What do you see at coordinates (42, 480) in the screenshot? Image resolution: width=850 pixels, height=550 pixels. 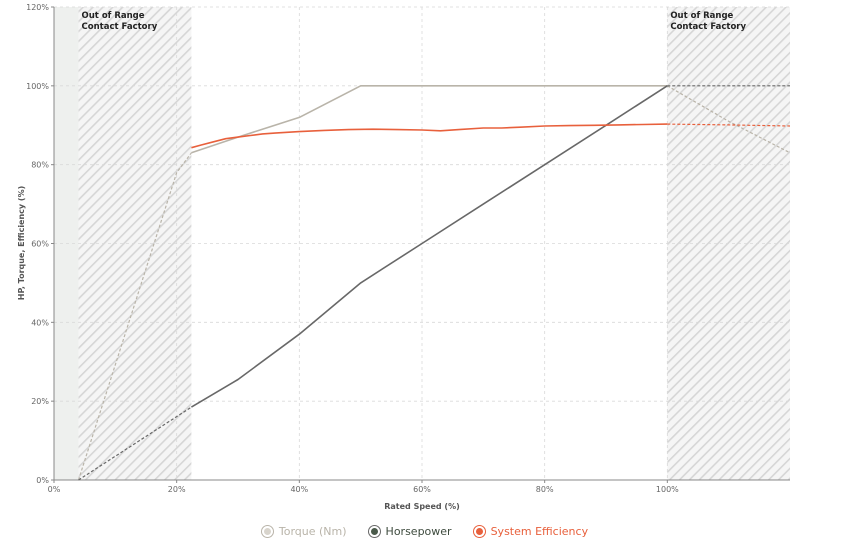 I see `y-tick-label: 0%` at bounding box center [42, 480].